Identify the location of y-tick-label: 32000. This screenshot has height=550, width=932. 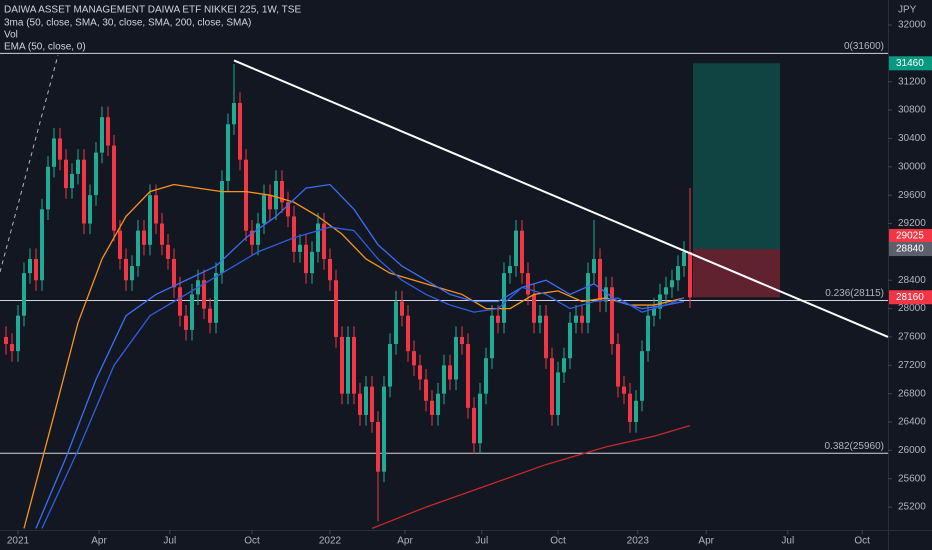
(912, 25).